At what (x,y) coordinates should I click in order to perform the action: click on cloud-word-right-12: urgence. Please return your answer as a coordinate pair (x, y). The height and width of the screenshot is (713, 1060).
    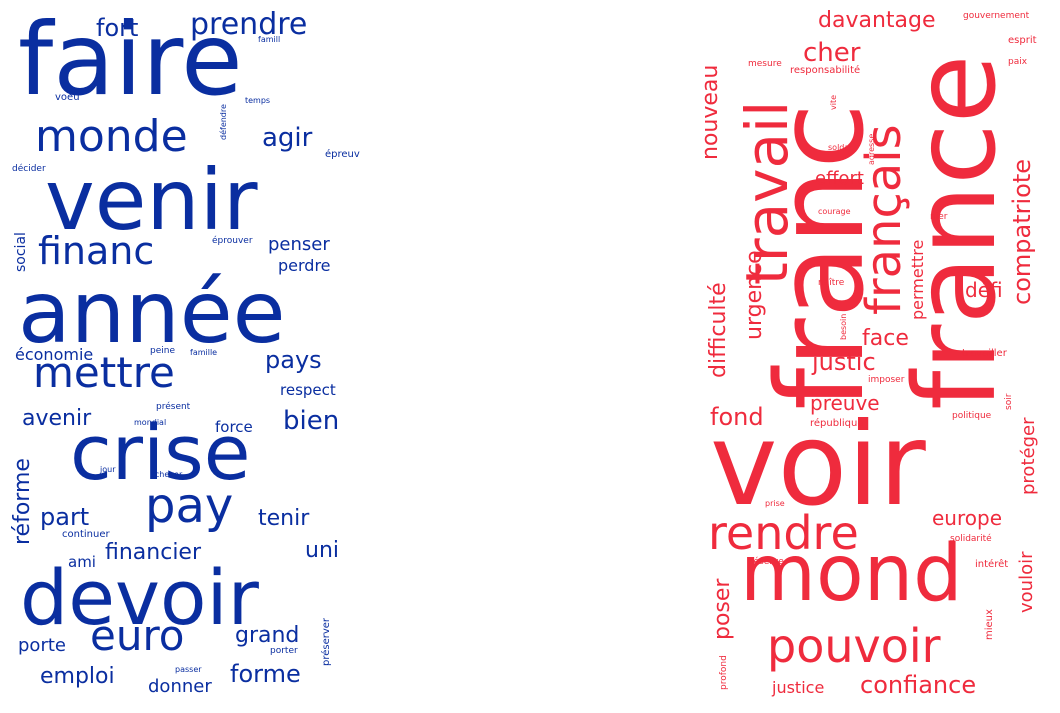
    Looking at the image, I should click on (754, 295).